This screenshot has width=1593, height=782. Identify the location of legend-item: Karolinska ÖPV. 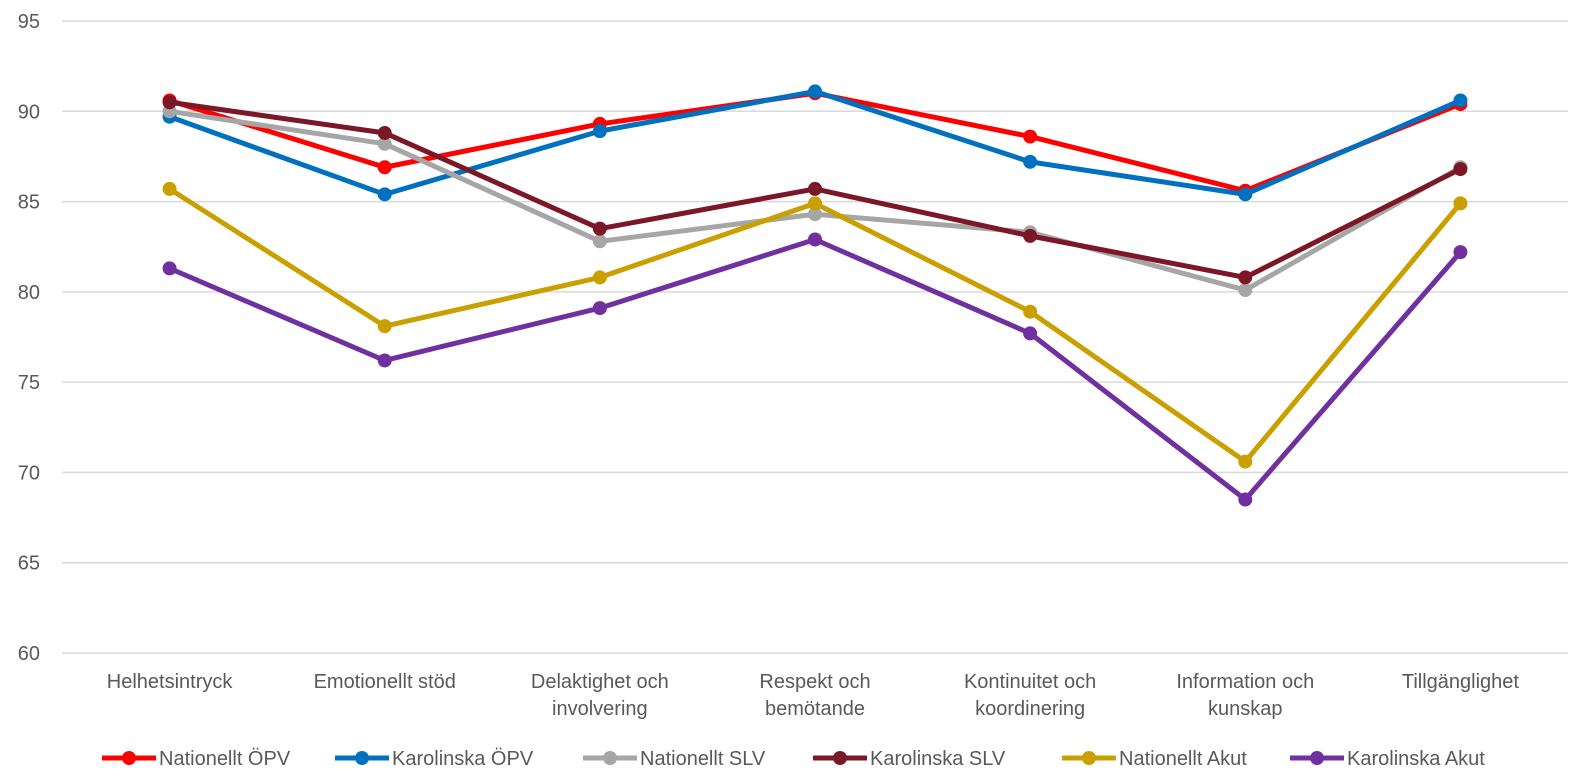
(434, 759).